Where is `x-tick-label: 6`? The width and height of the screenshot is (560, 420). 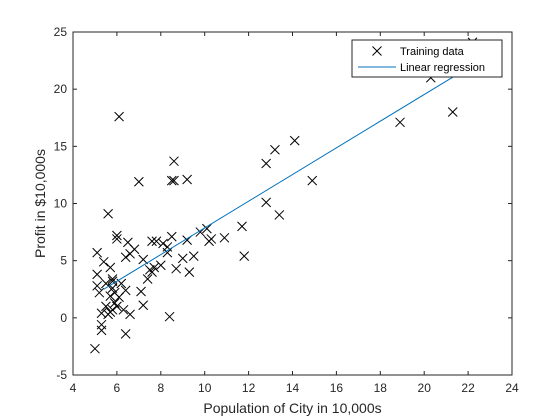
x-tick-label: 6 is located at coordinates (117, 388).